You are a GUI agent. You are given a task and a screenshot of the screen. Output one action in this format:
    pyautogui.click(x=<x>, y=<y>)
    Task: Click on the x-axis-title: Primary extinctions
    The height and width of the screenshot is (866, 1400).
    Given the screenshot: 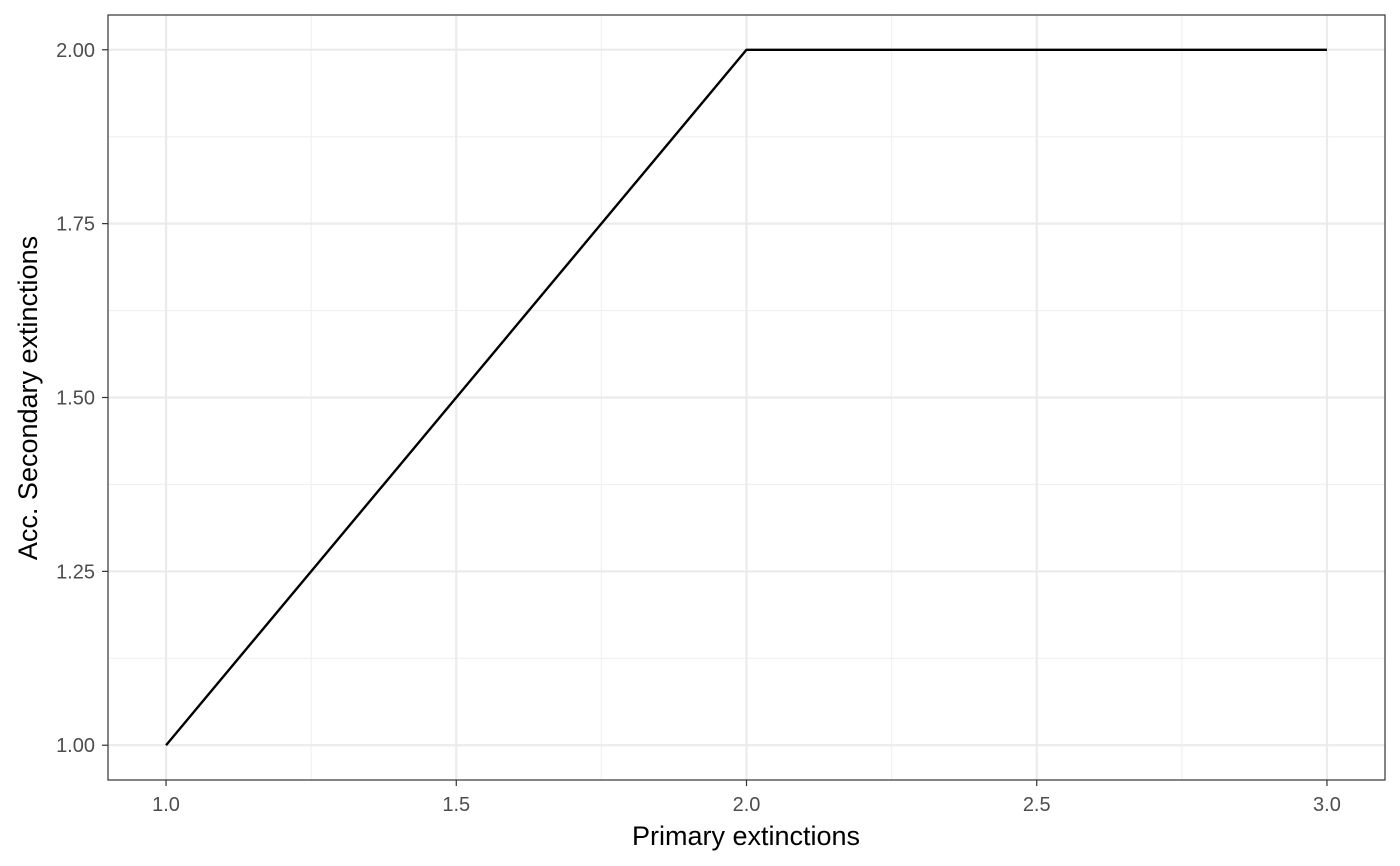 What is the action you would take?
    pyautogui.click(x=746, y=836)
    